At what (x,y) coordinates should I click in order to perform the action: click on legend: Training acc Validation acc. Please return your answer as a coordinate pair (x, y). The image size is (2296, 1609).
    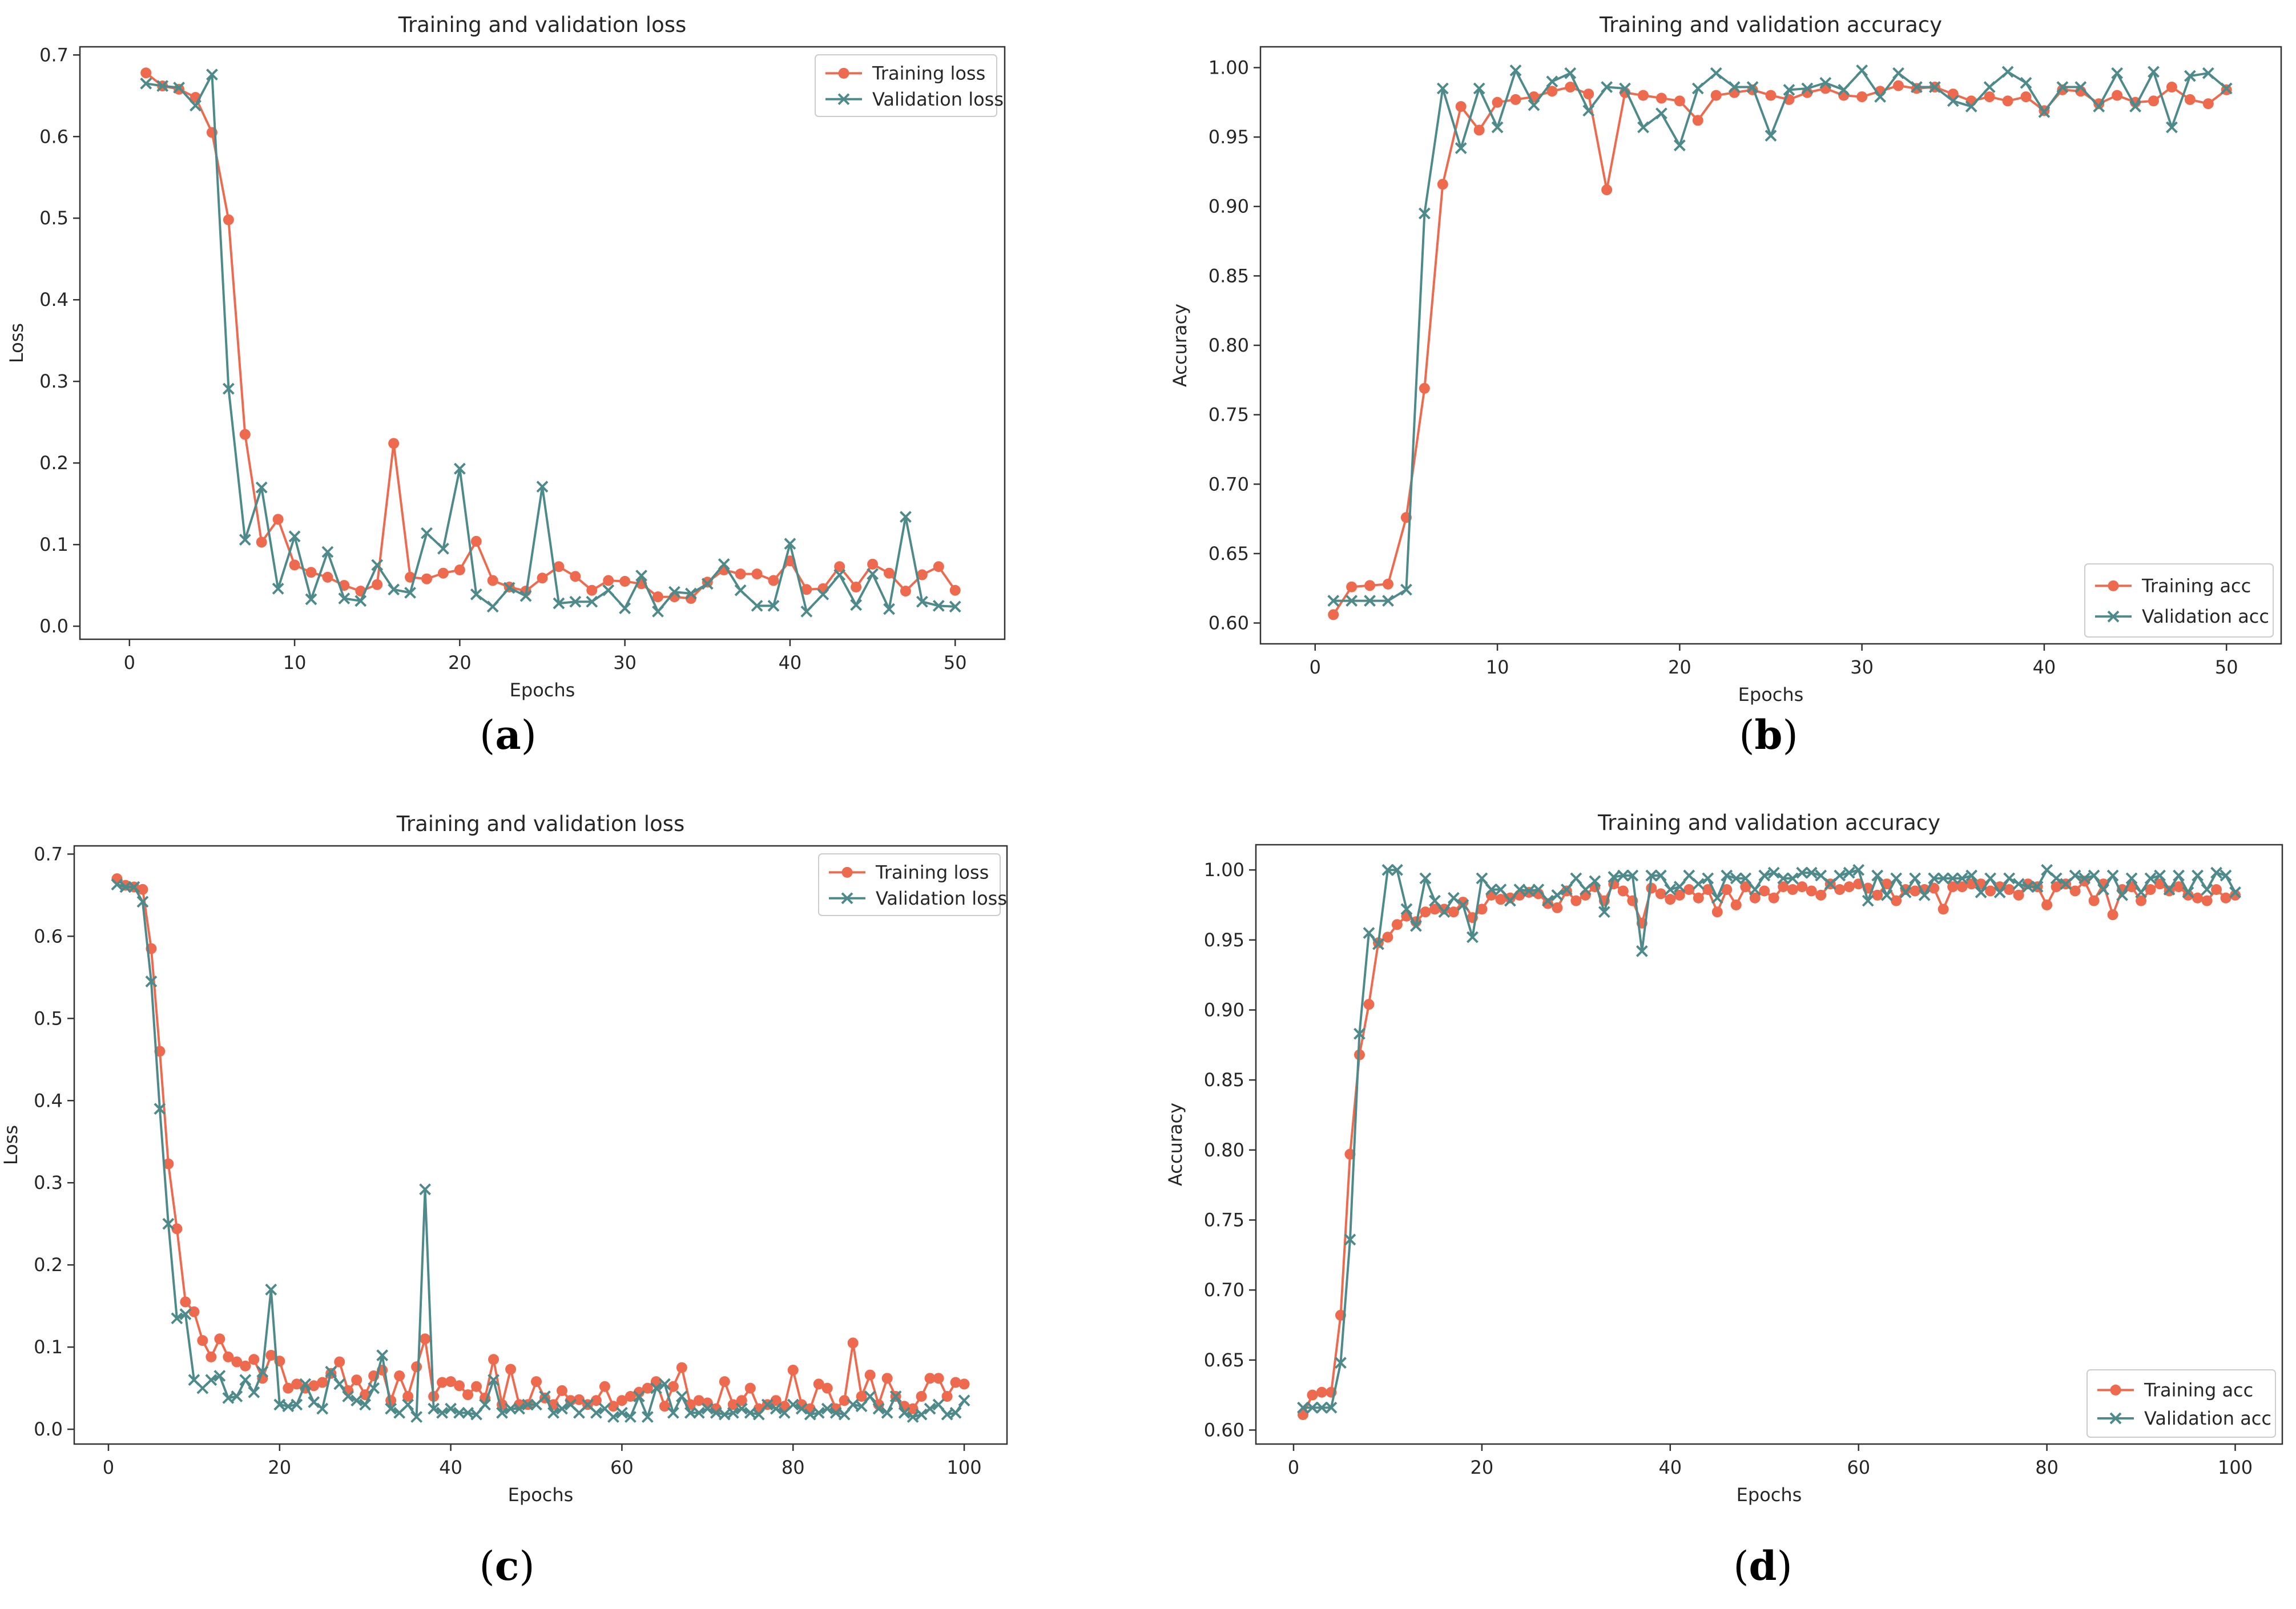
    Looking at the image, I should click on (2181, 1403).